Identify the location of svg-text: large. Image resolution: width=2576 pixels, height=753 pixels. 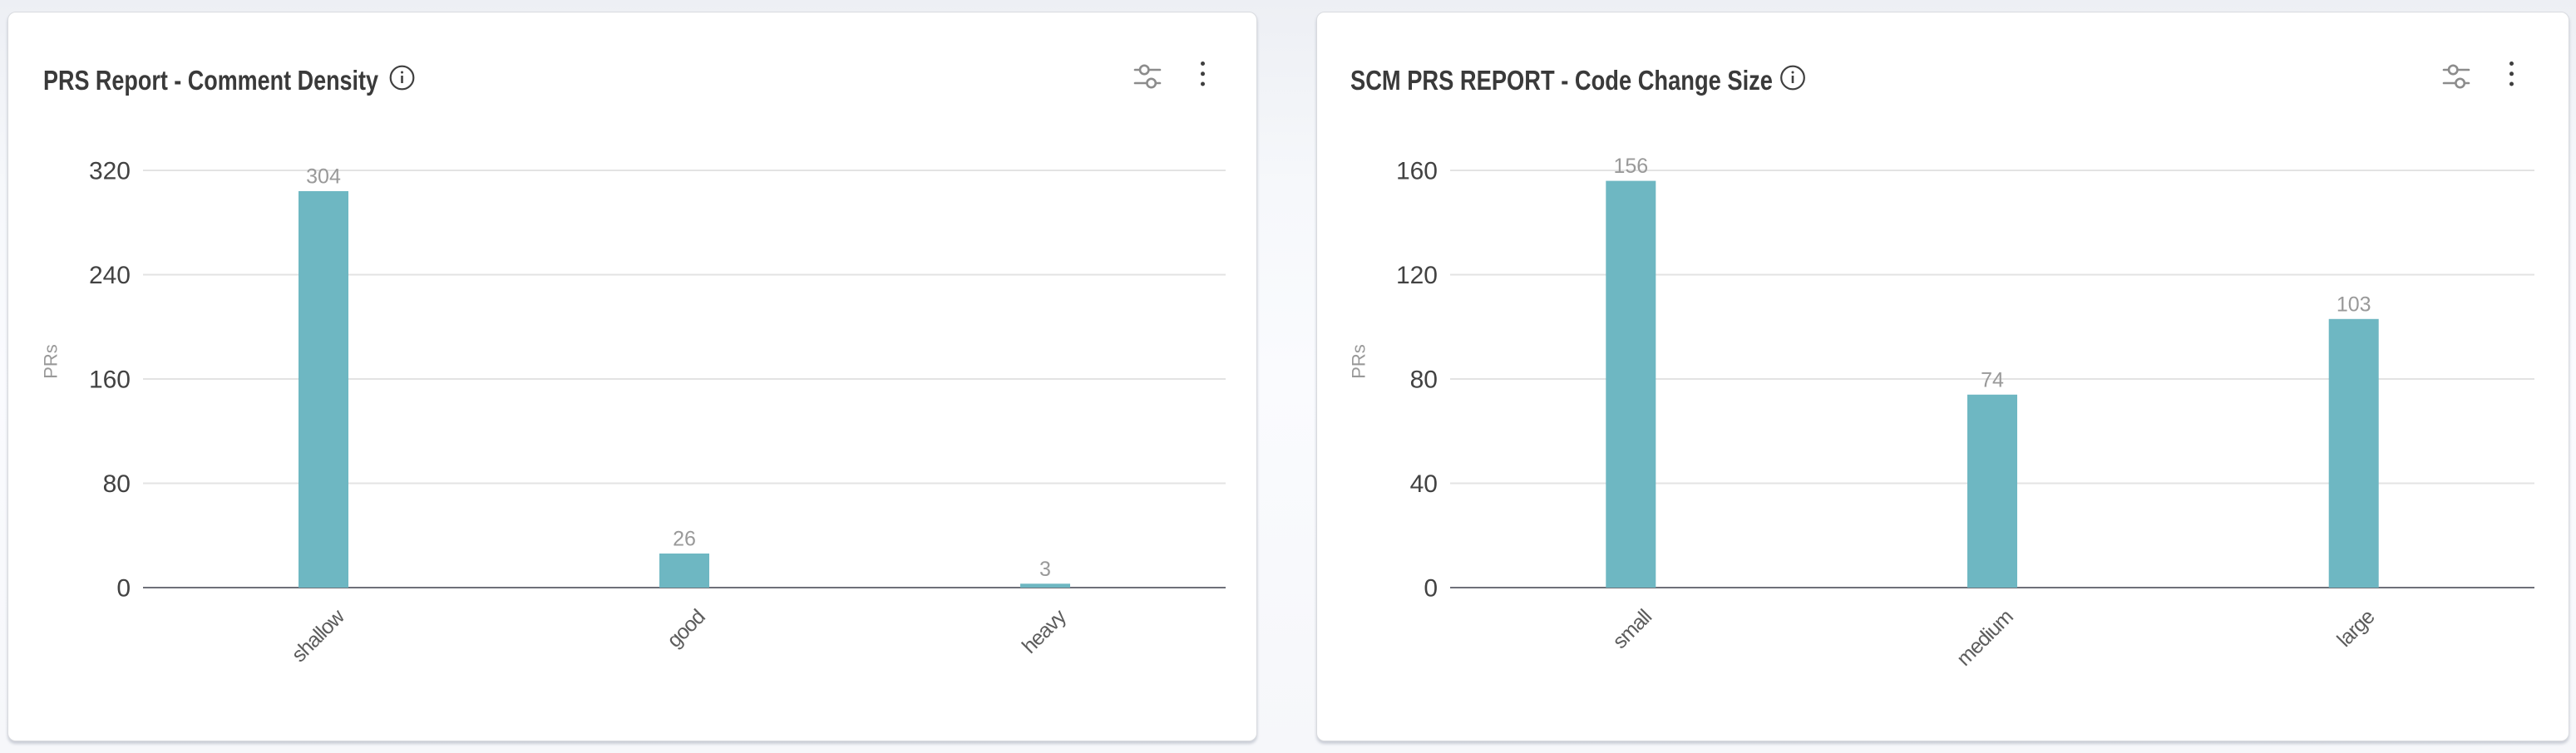
(2355, 628).